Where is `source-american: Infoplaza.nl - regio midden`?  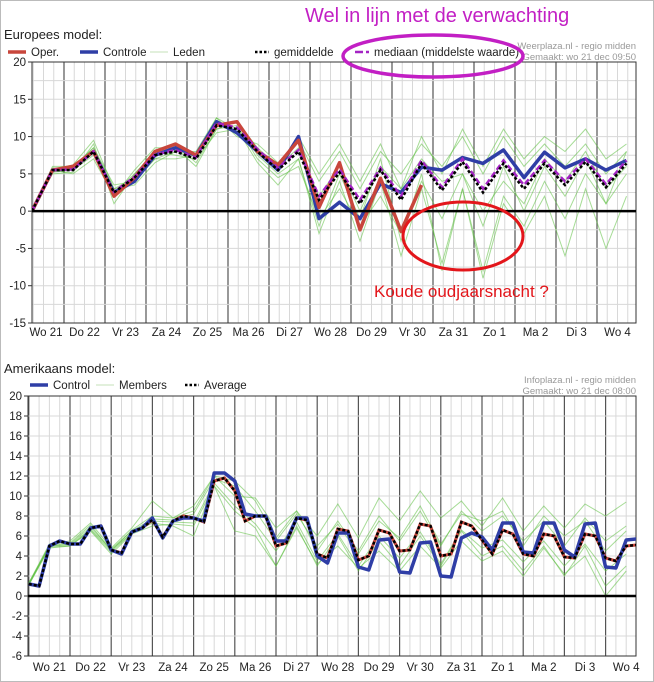 source-american: Infoplaza.nl - regio midden is located at coordinates (580, 380).